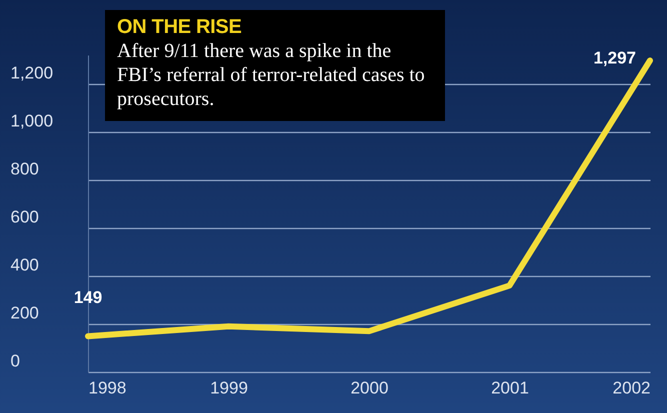  Describe the element at coordinates (24, 216) in the screenshot. I see `y-tick-label: 600` at that location.